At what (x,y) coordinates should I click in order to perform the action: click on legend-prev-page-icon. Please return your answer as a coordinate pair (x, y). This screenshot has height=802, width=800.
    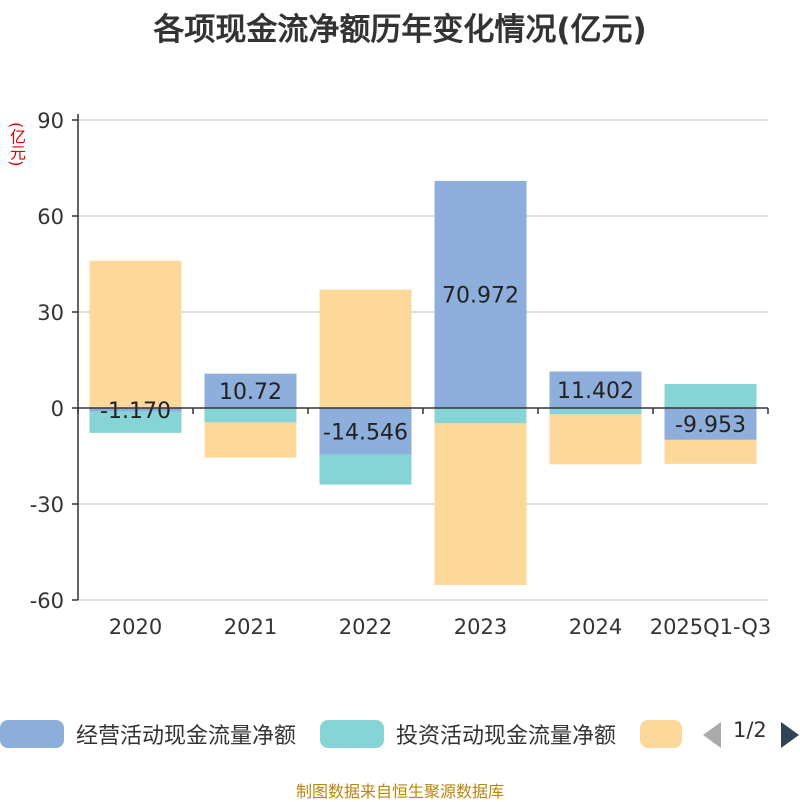
    Looking at the image, I should click on (712, 735).